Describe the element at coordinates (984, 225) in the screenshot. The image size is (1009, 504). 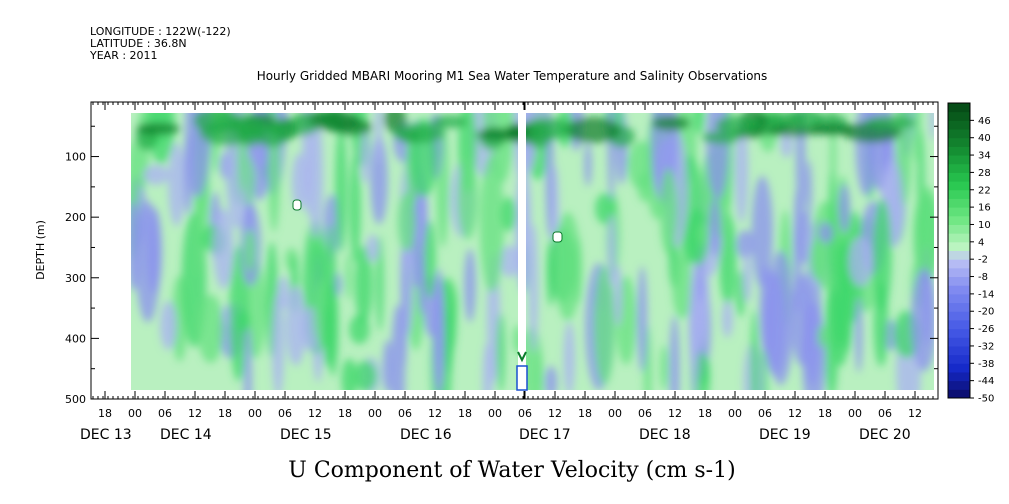
I see `colorbar-tick-label: 10` at that location.